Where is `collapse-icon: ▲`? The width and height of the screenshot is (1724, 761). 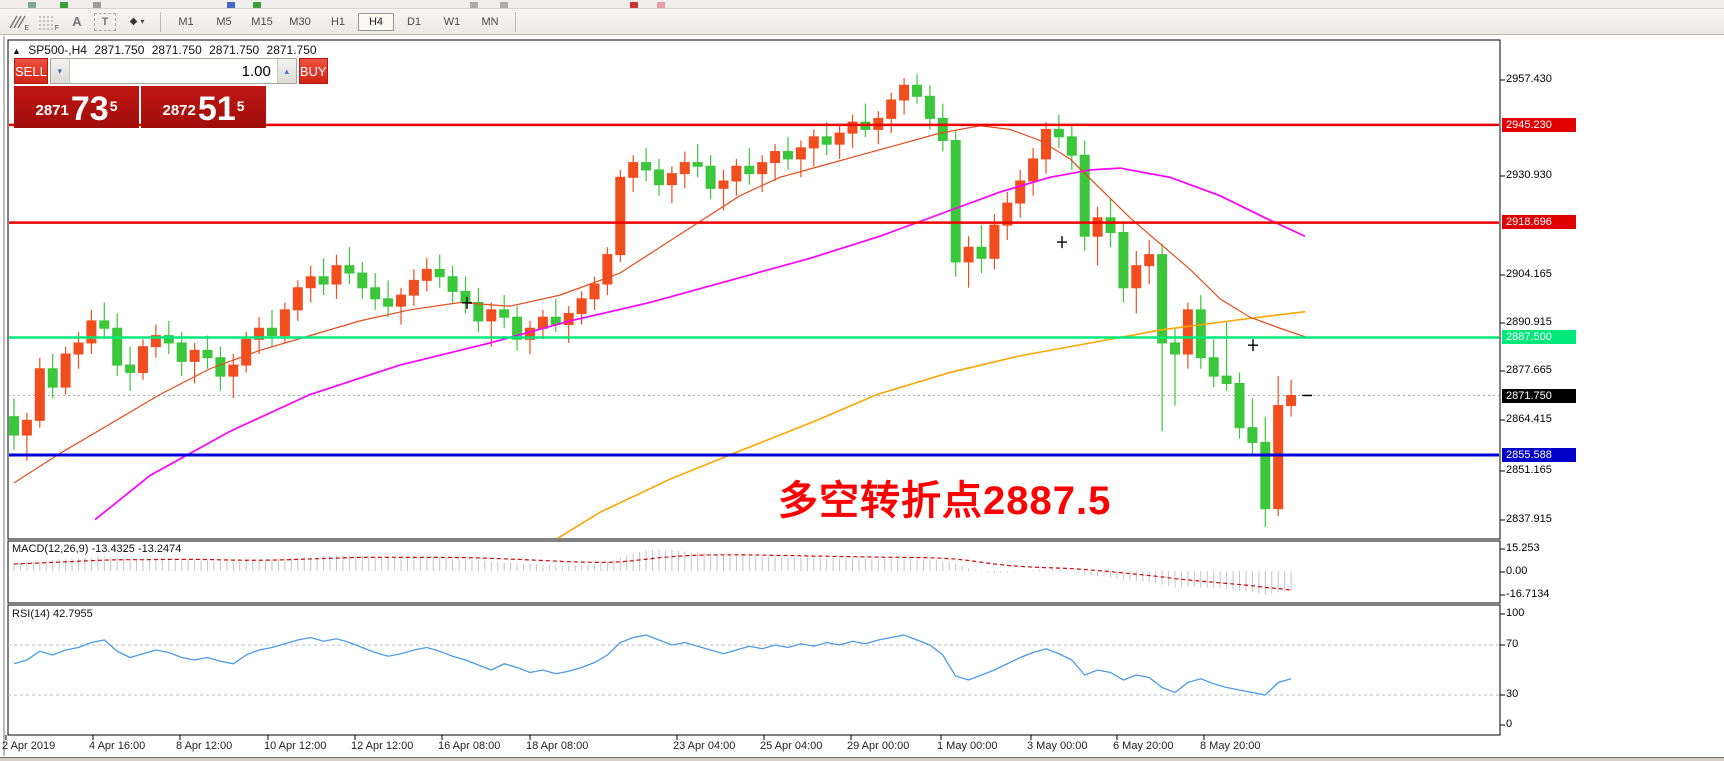
collapse-icon: ▲ is located at coordinates (16, 51).